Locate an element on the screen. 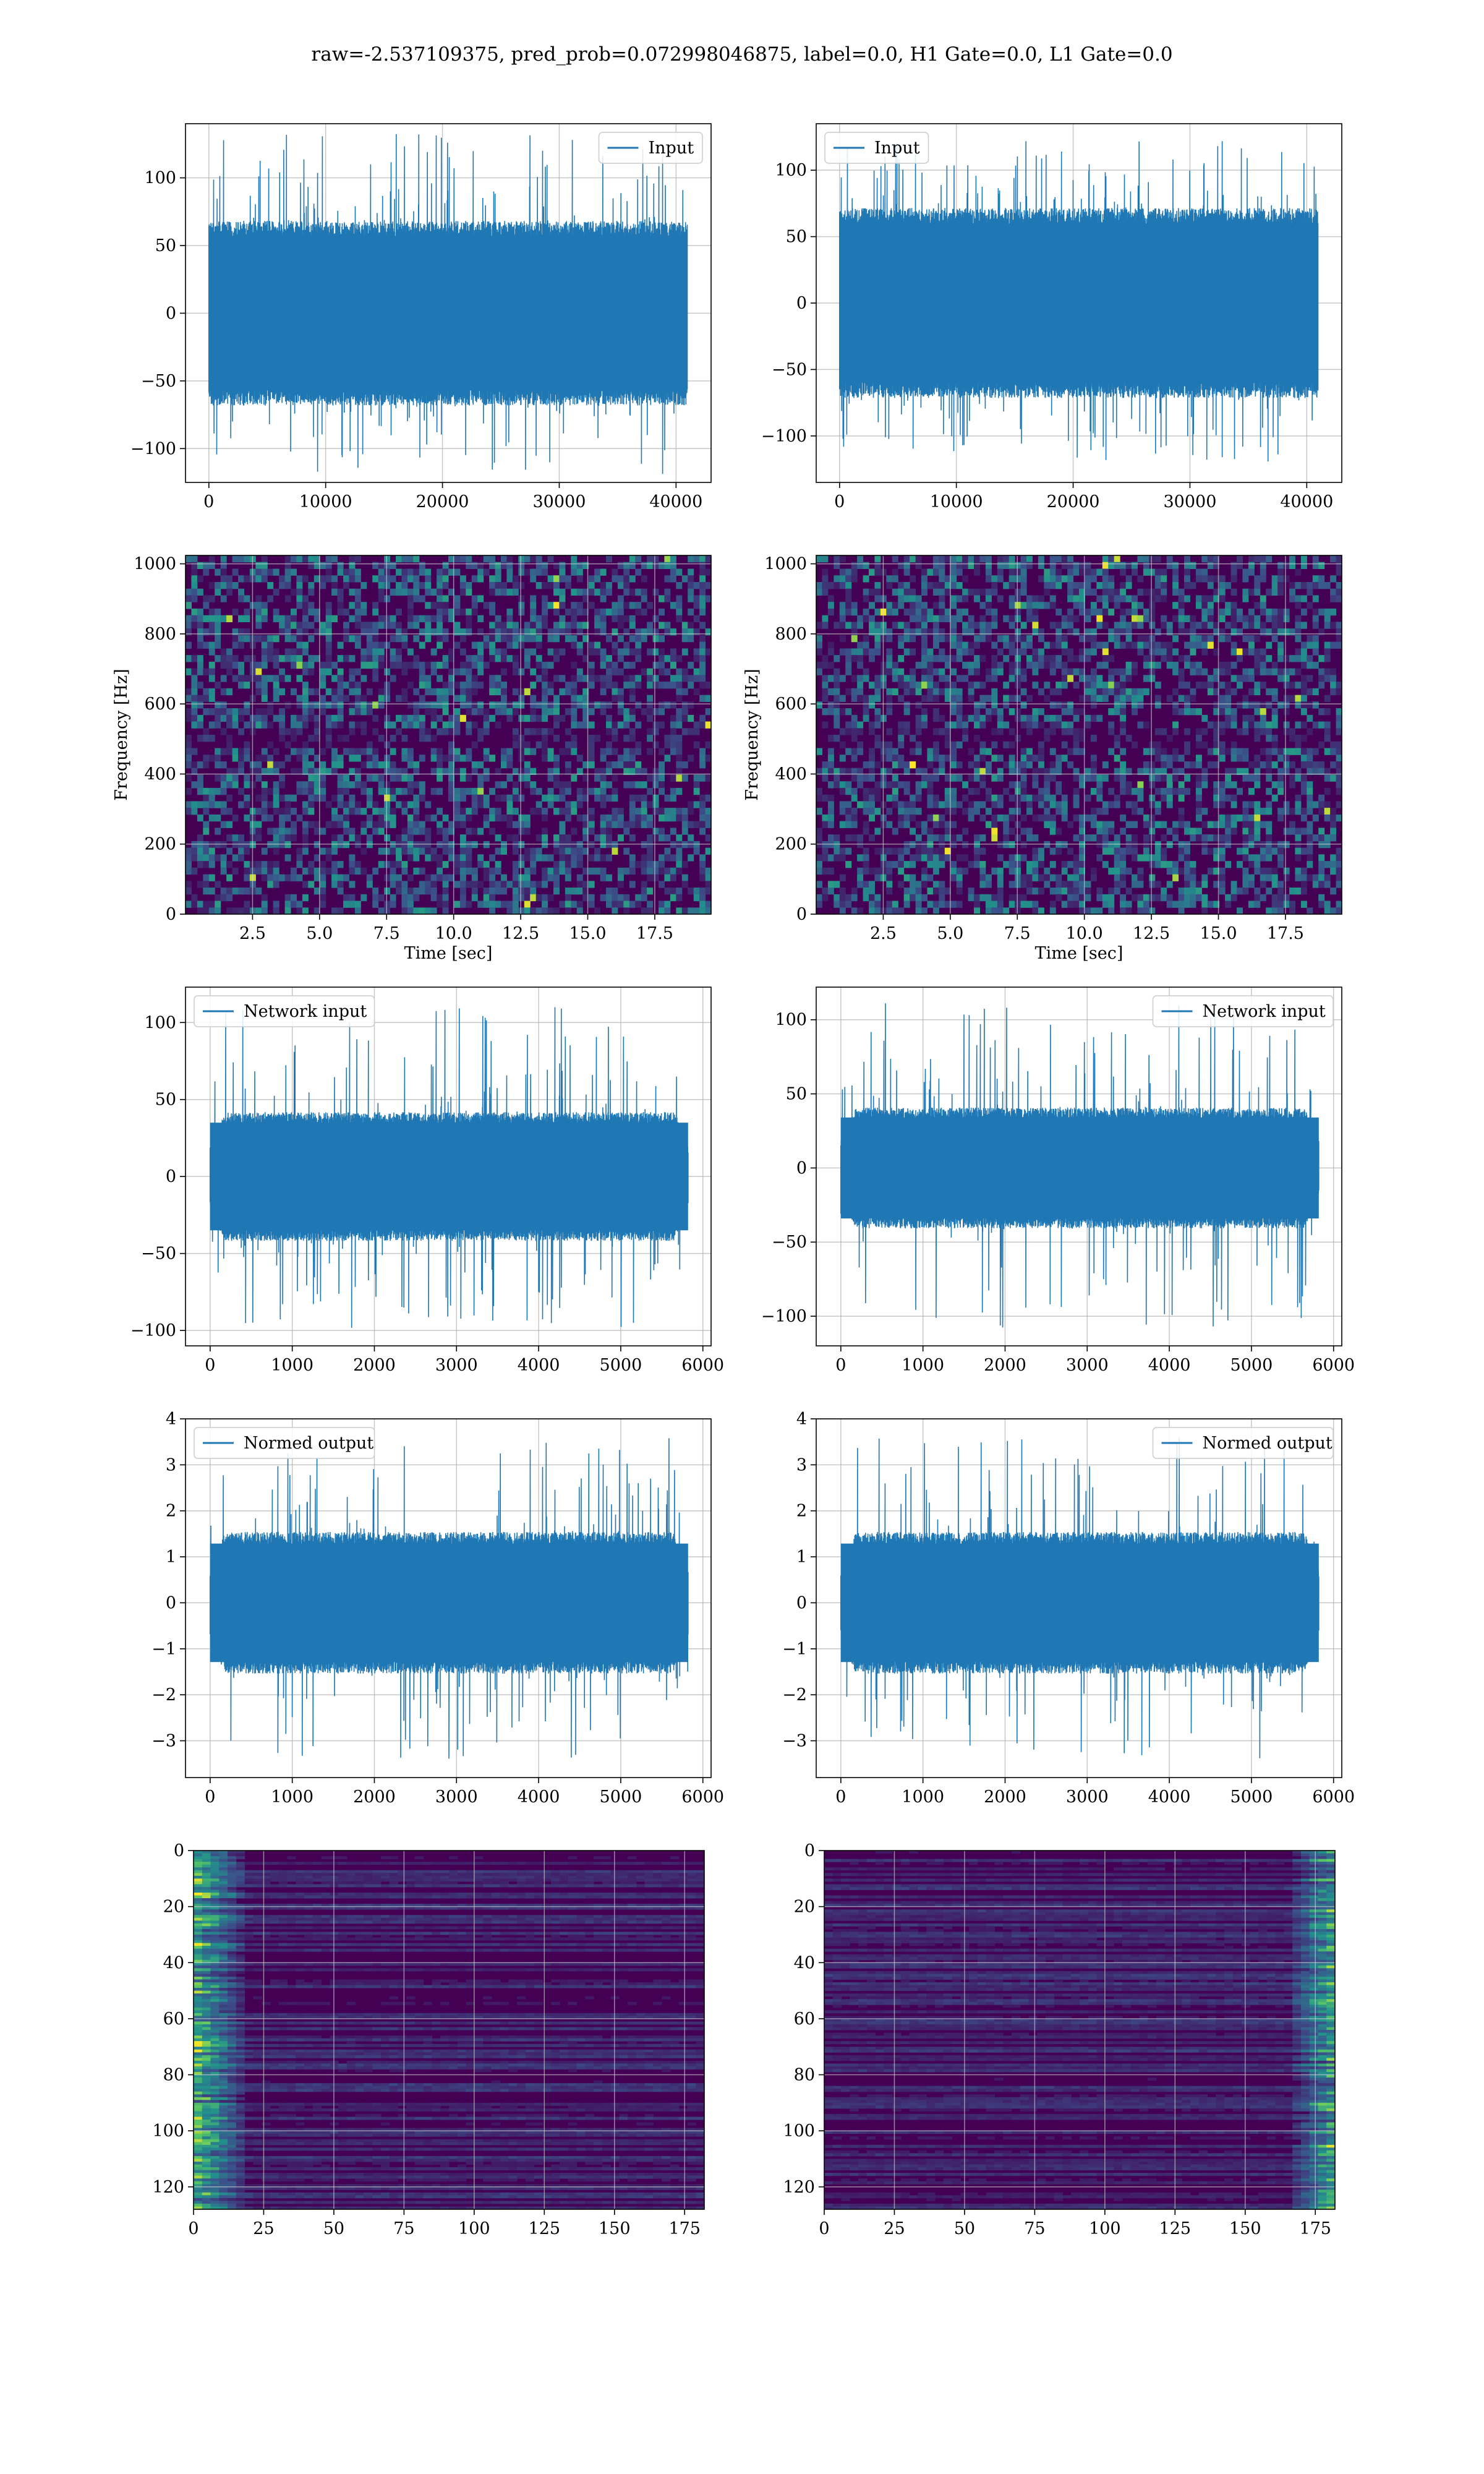 The height and width of the screenshot is (2474, 1484). x-tick-label: 10.0 is located at coordinates (453, 933).